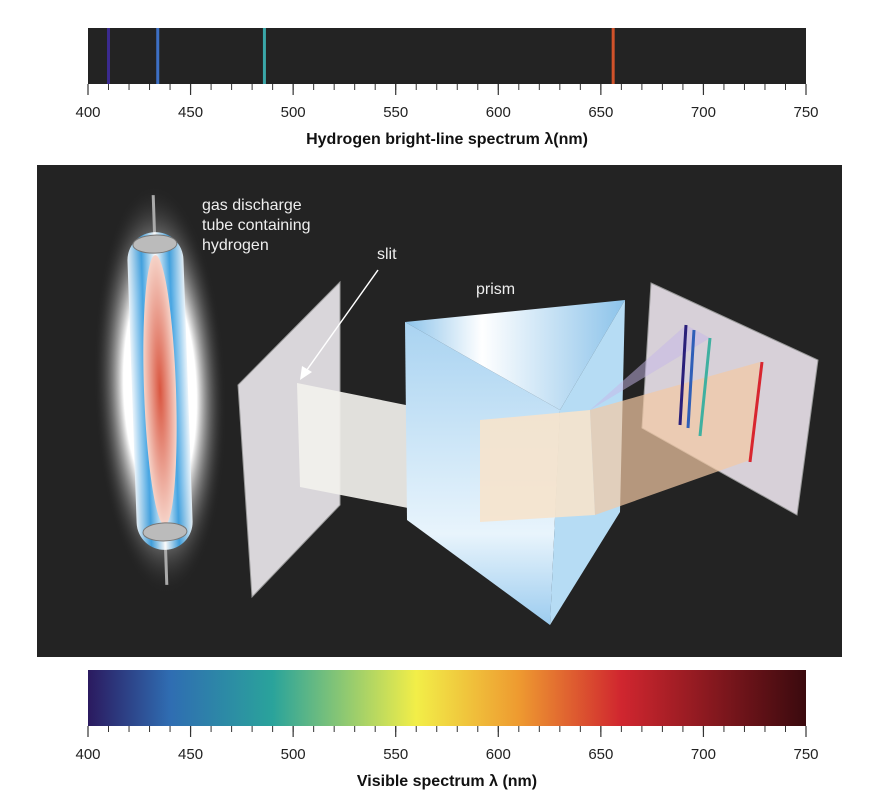 Image resolution: width=880 pixels, height=812 pixels. Describe the element at coordinates (721, 393) in the screenshot. I see `screen-lines` at that location.